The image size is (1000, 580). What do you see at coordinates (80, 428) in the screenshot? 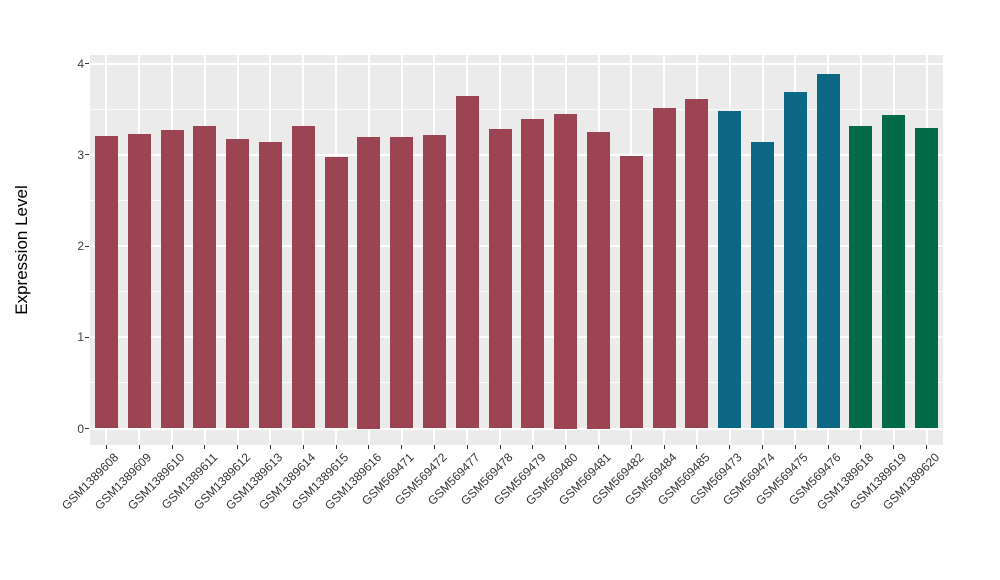
I see `y-tick-label: 0` at bounding box center [80, 428].